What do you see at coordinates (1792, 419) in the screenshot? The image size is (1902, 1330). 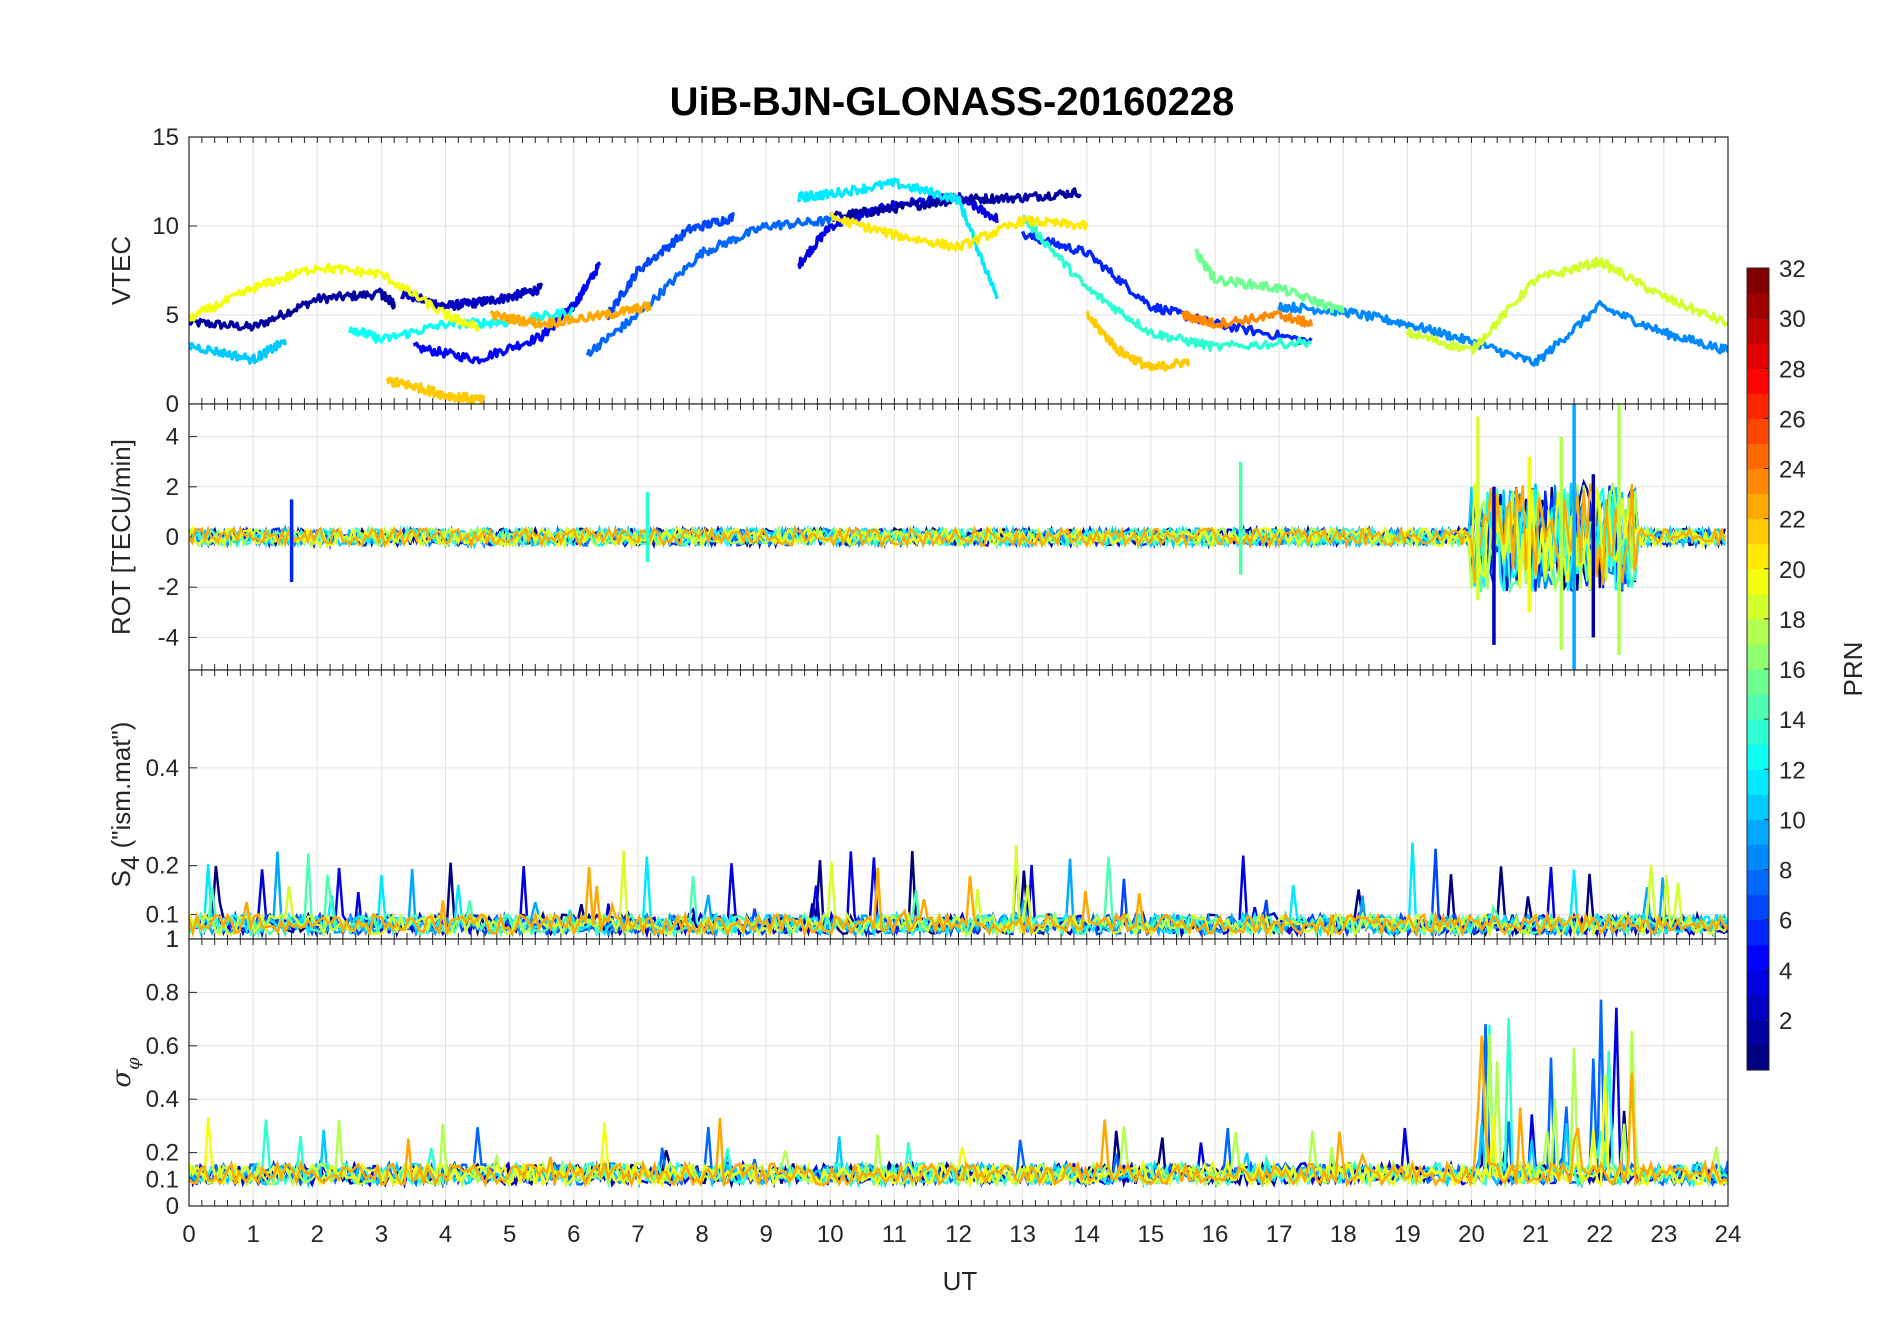 I see `colorbar-tick-label: 26` at bounding box center [1792, 419].